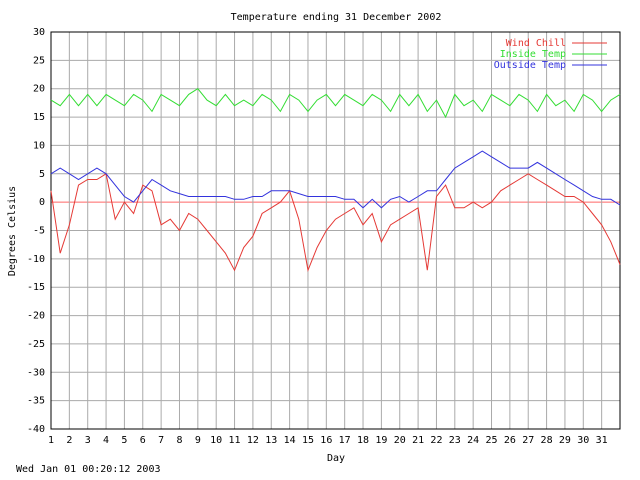  Describe the element at coordinates (363, 440) in the screenshot. I see `x-tick-label: 18` at that location.